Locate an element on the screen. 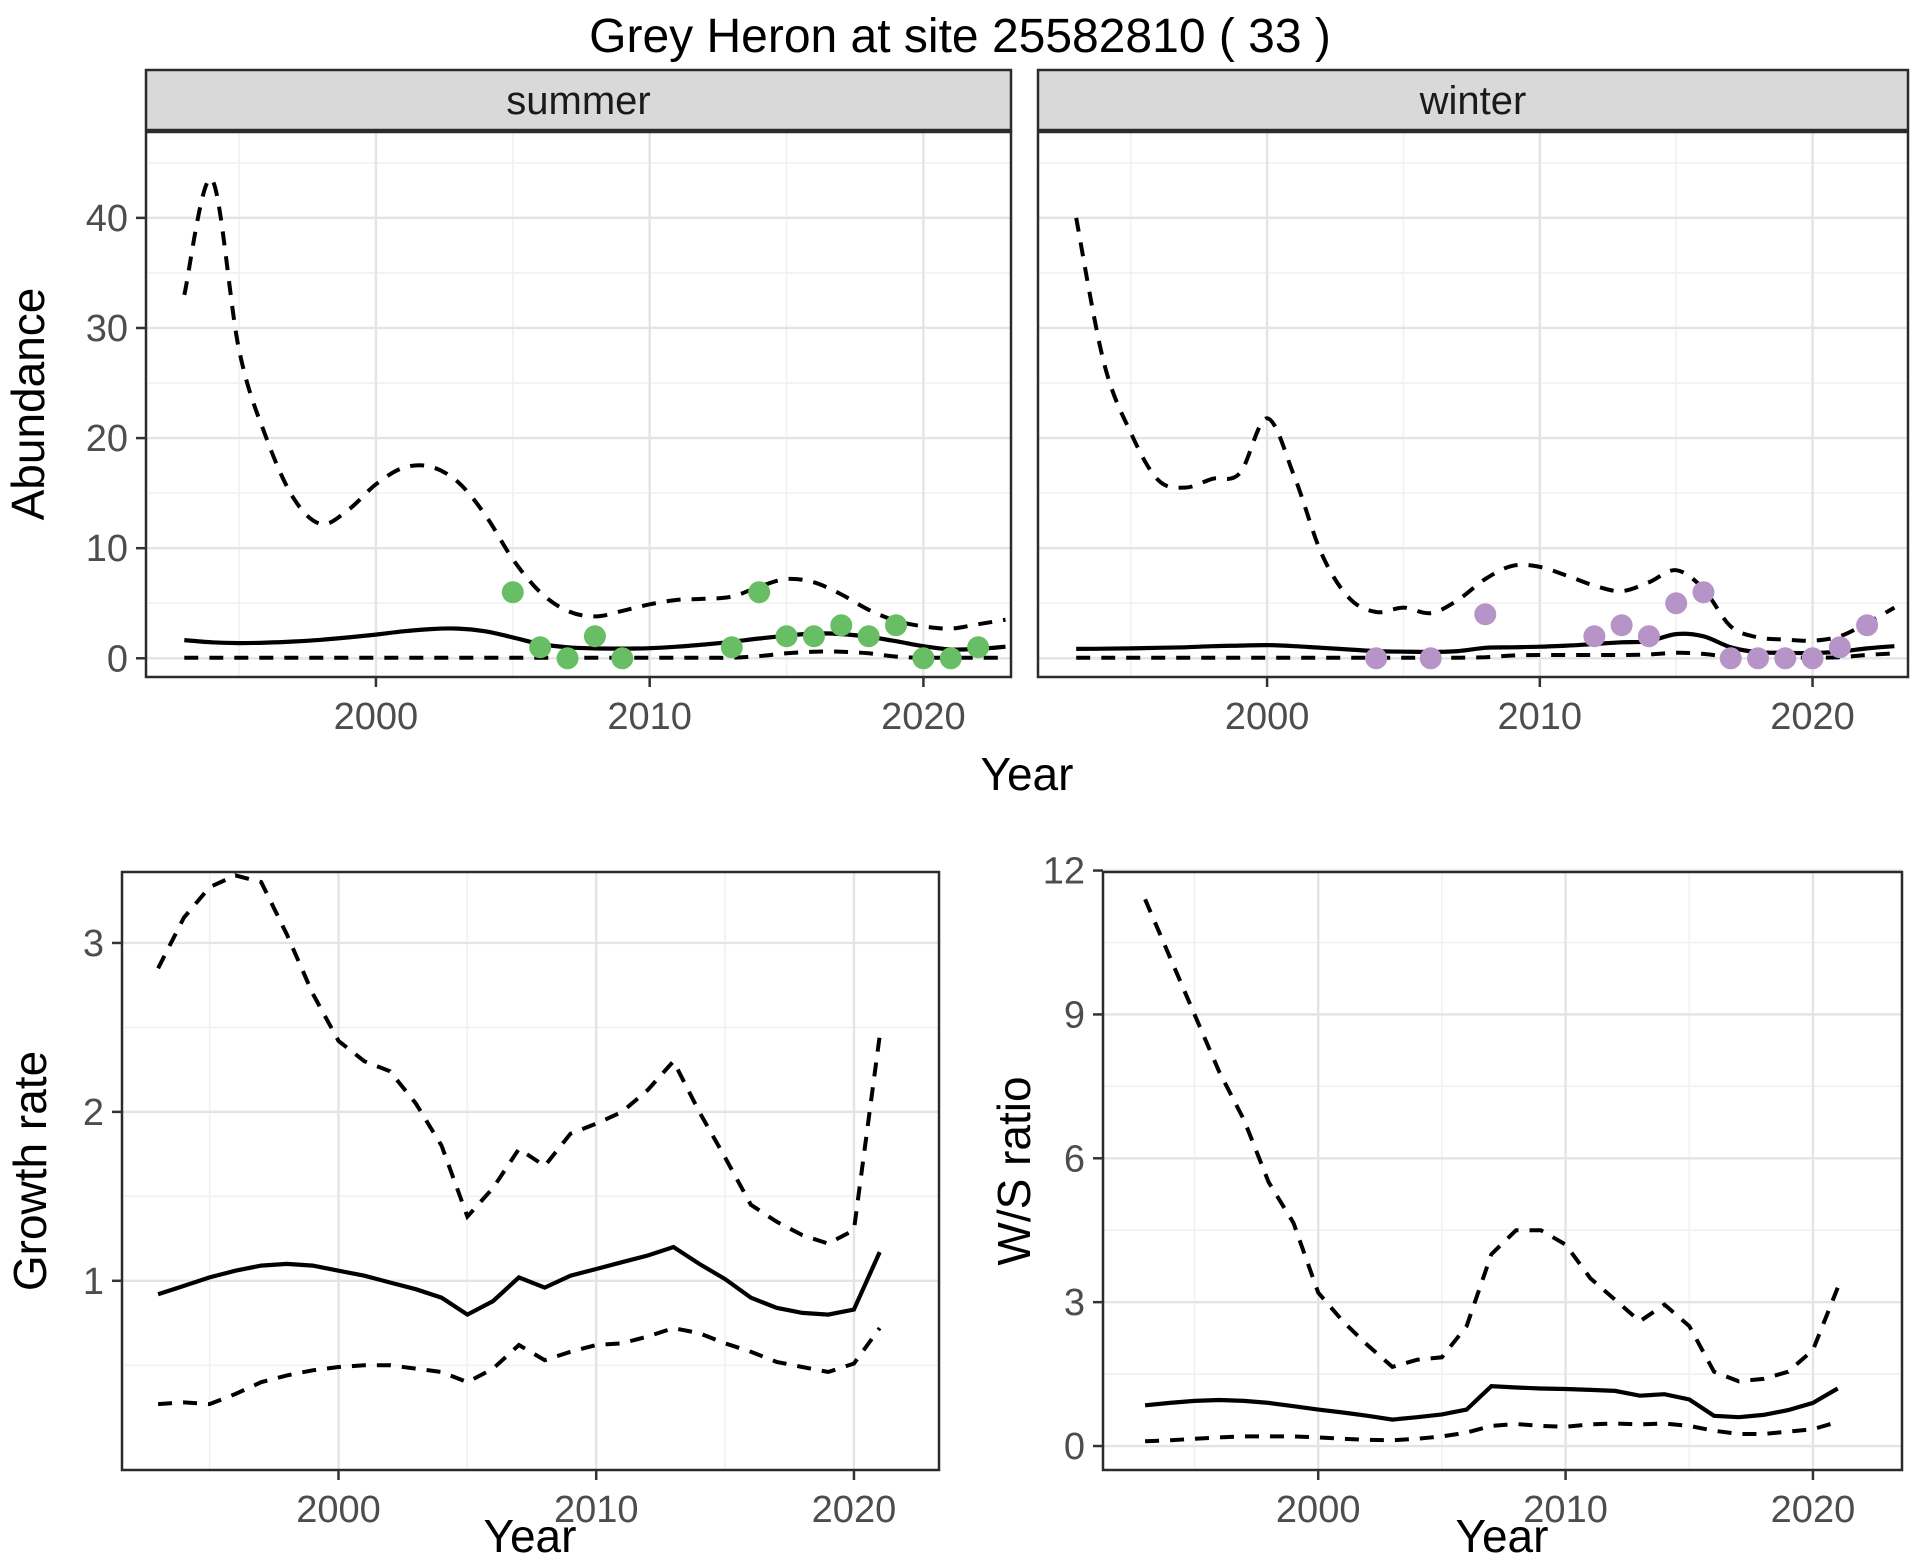 This screenshot has width=1920, height=1560. facet-strip-summer-label: summer is located at coordinates (578, 101).